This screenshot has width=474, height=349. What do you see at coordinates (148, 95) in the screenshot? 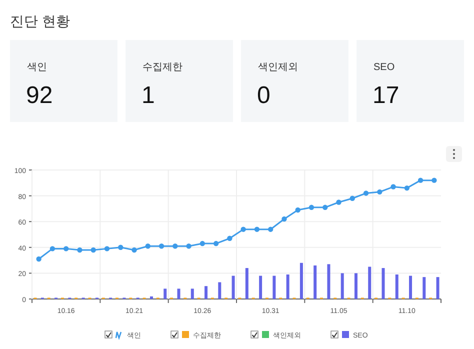
I see `data-label: 1` at bounding box center [148, 95].